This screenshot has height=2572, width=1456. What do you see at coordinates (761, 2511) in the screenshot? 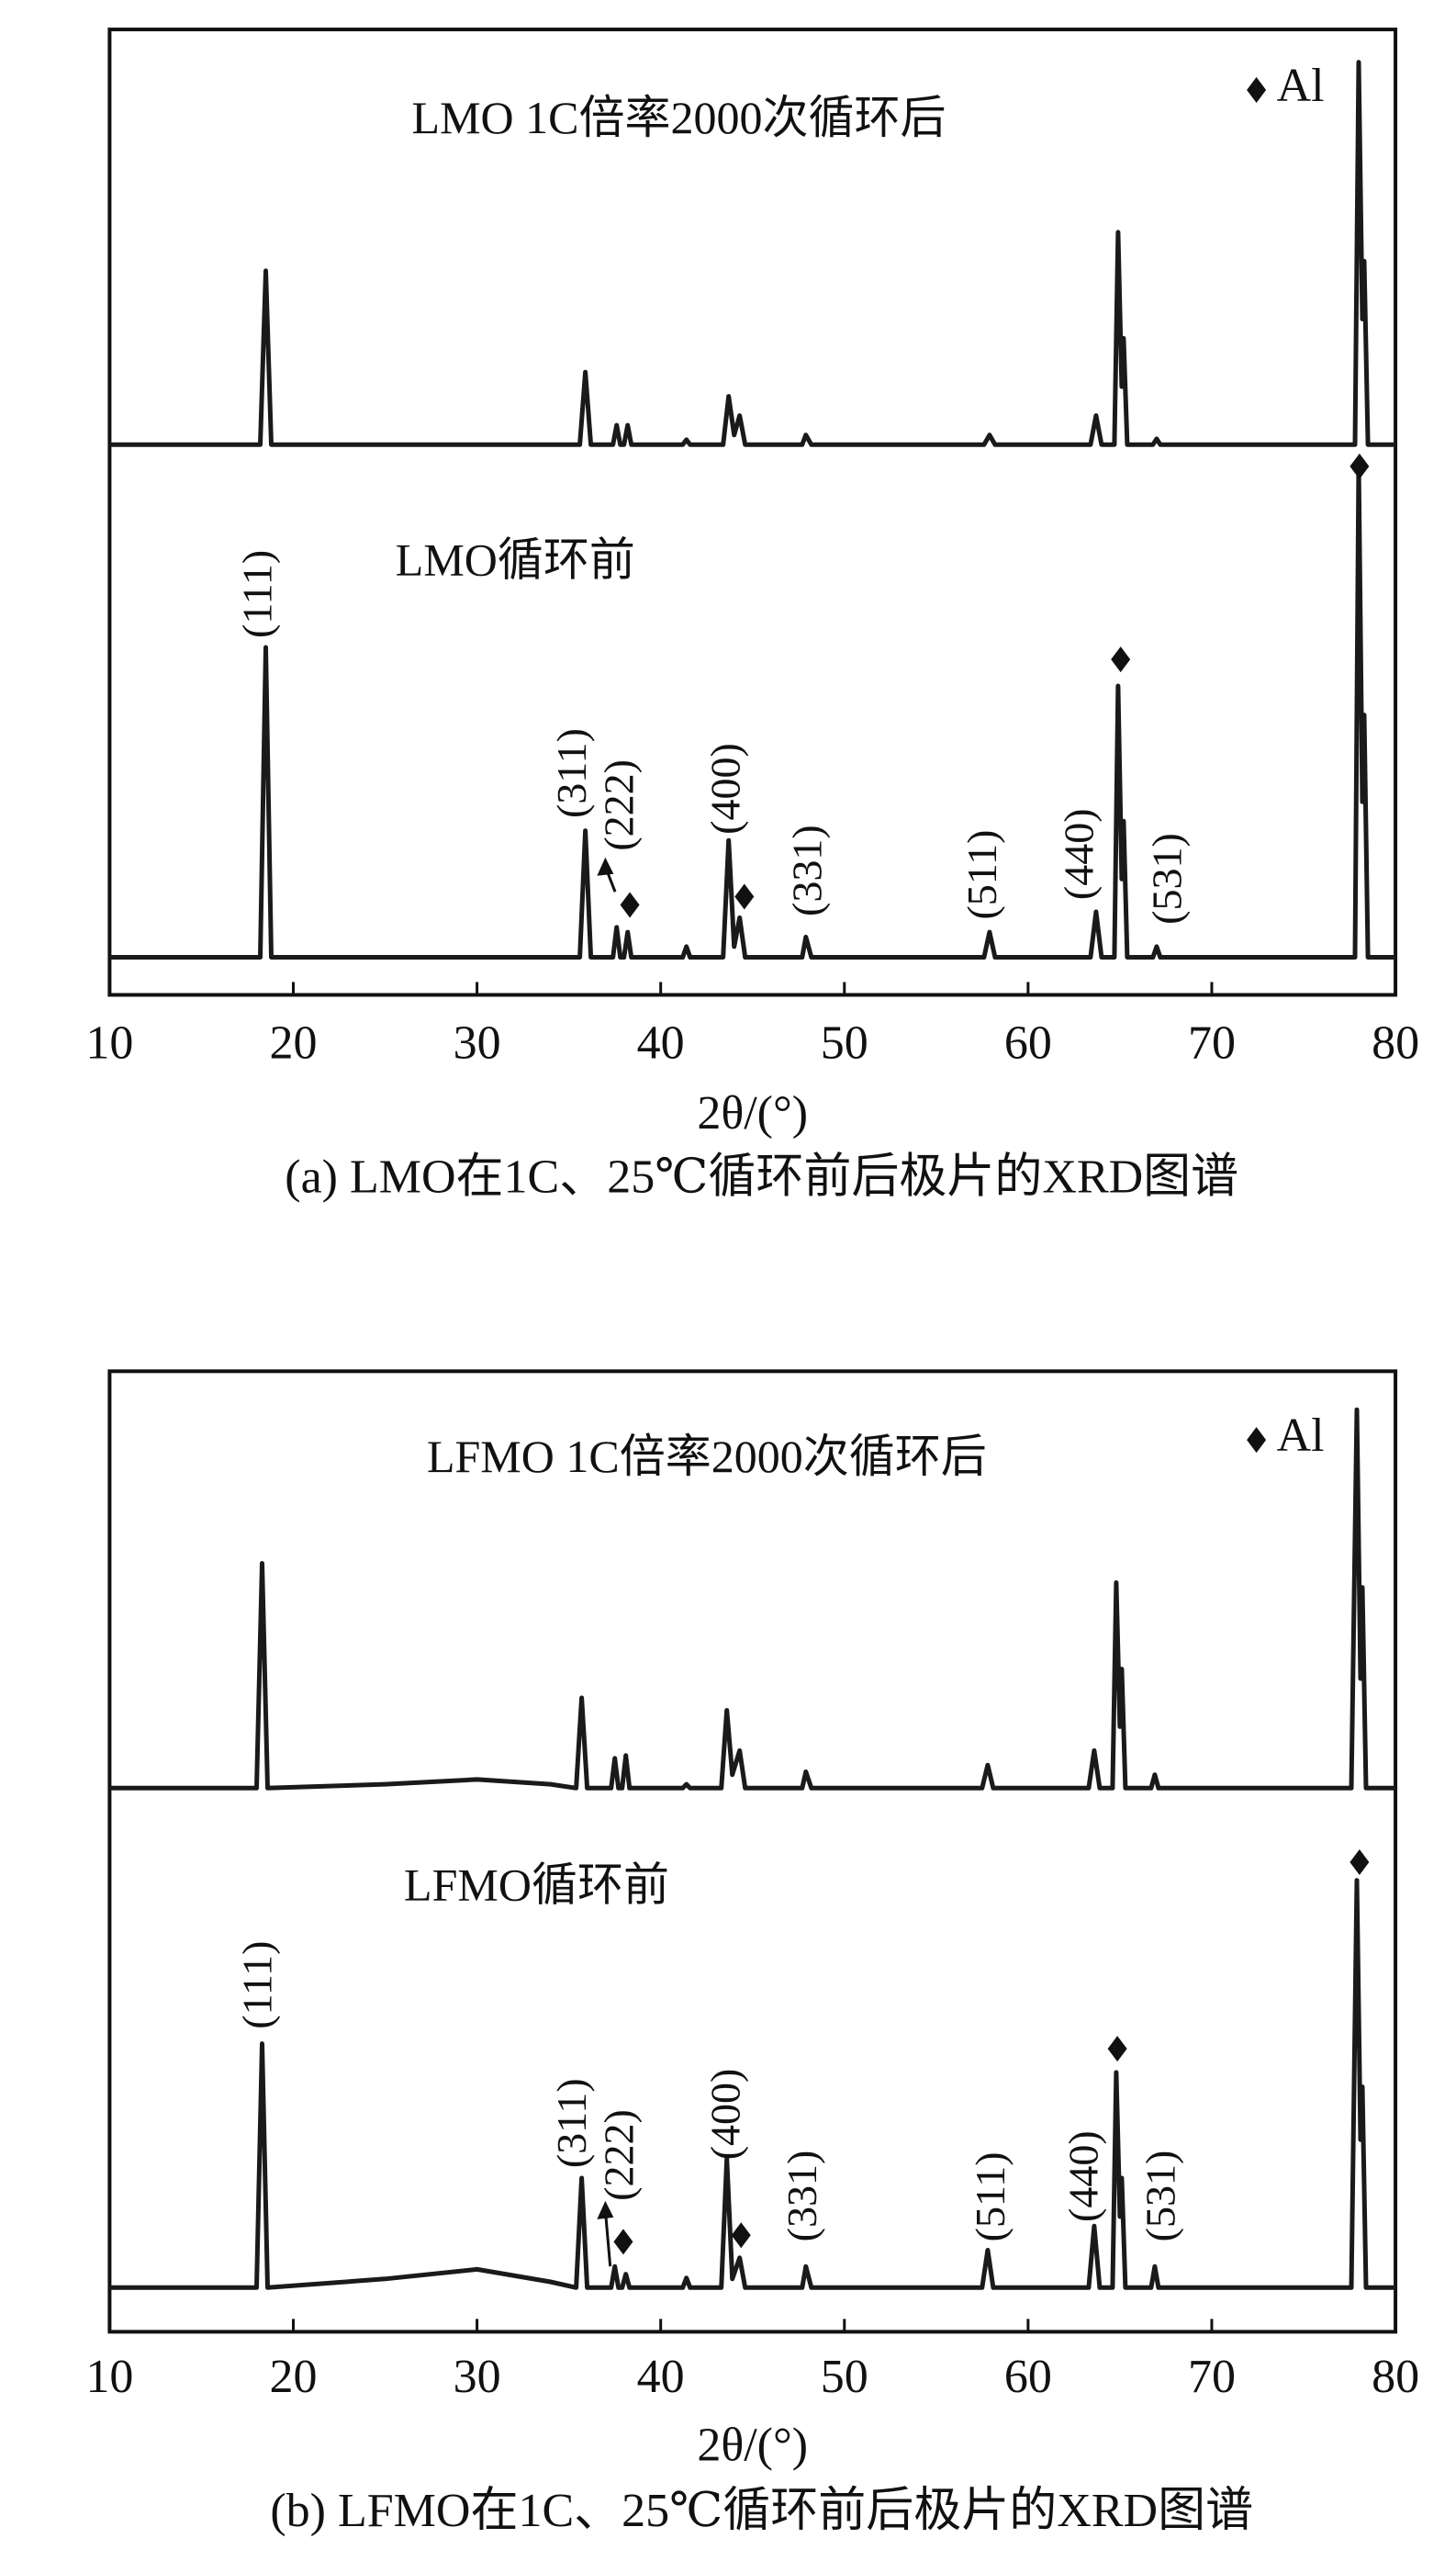
I see `caption: (b) LFMO在1C、25℃循环前后极片的XRD图谱` at bounding box center [761, 2511].